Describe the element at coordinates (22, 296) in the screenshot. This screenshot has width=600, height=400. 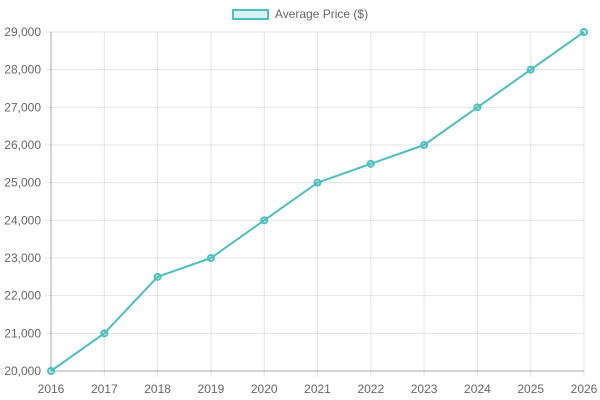
I see `y-tick-label: 22,000` at that location.